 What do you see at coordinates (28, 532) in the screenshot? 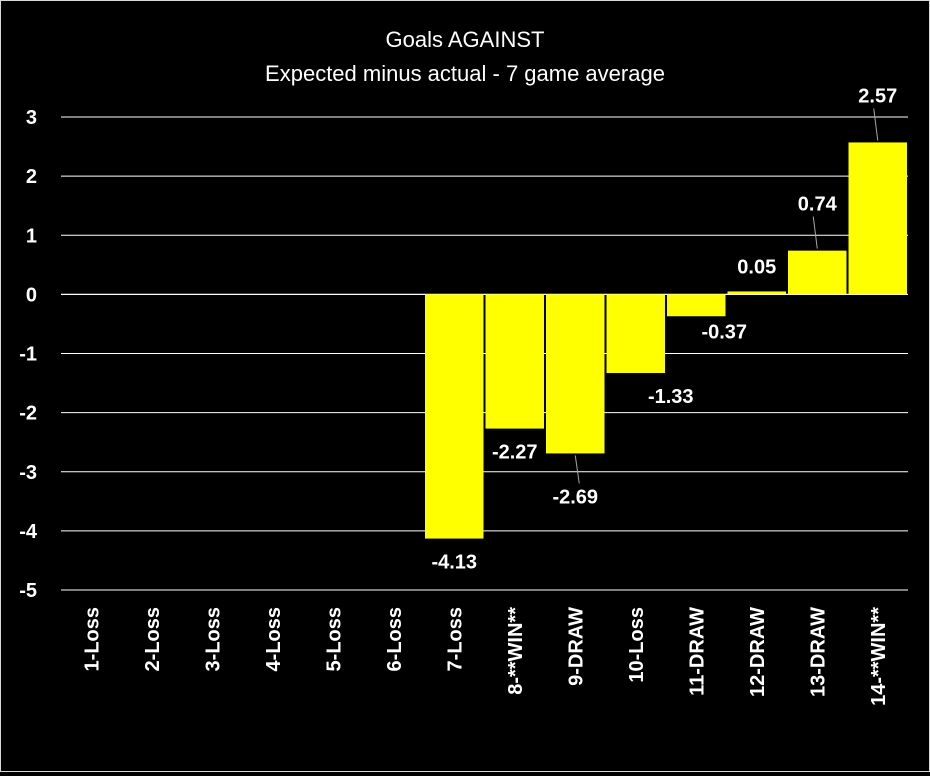
I see `y-tick-label: -4` at bounding box center [28, 532].